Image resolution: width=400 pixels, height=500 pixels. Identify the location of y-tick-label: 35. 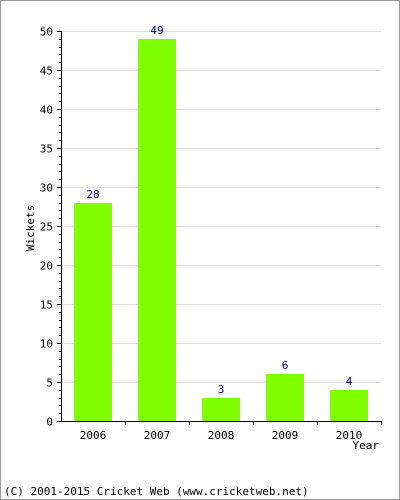
(46, 149).